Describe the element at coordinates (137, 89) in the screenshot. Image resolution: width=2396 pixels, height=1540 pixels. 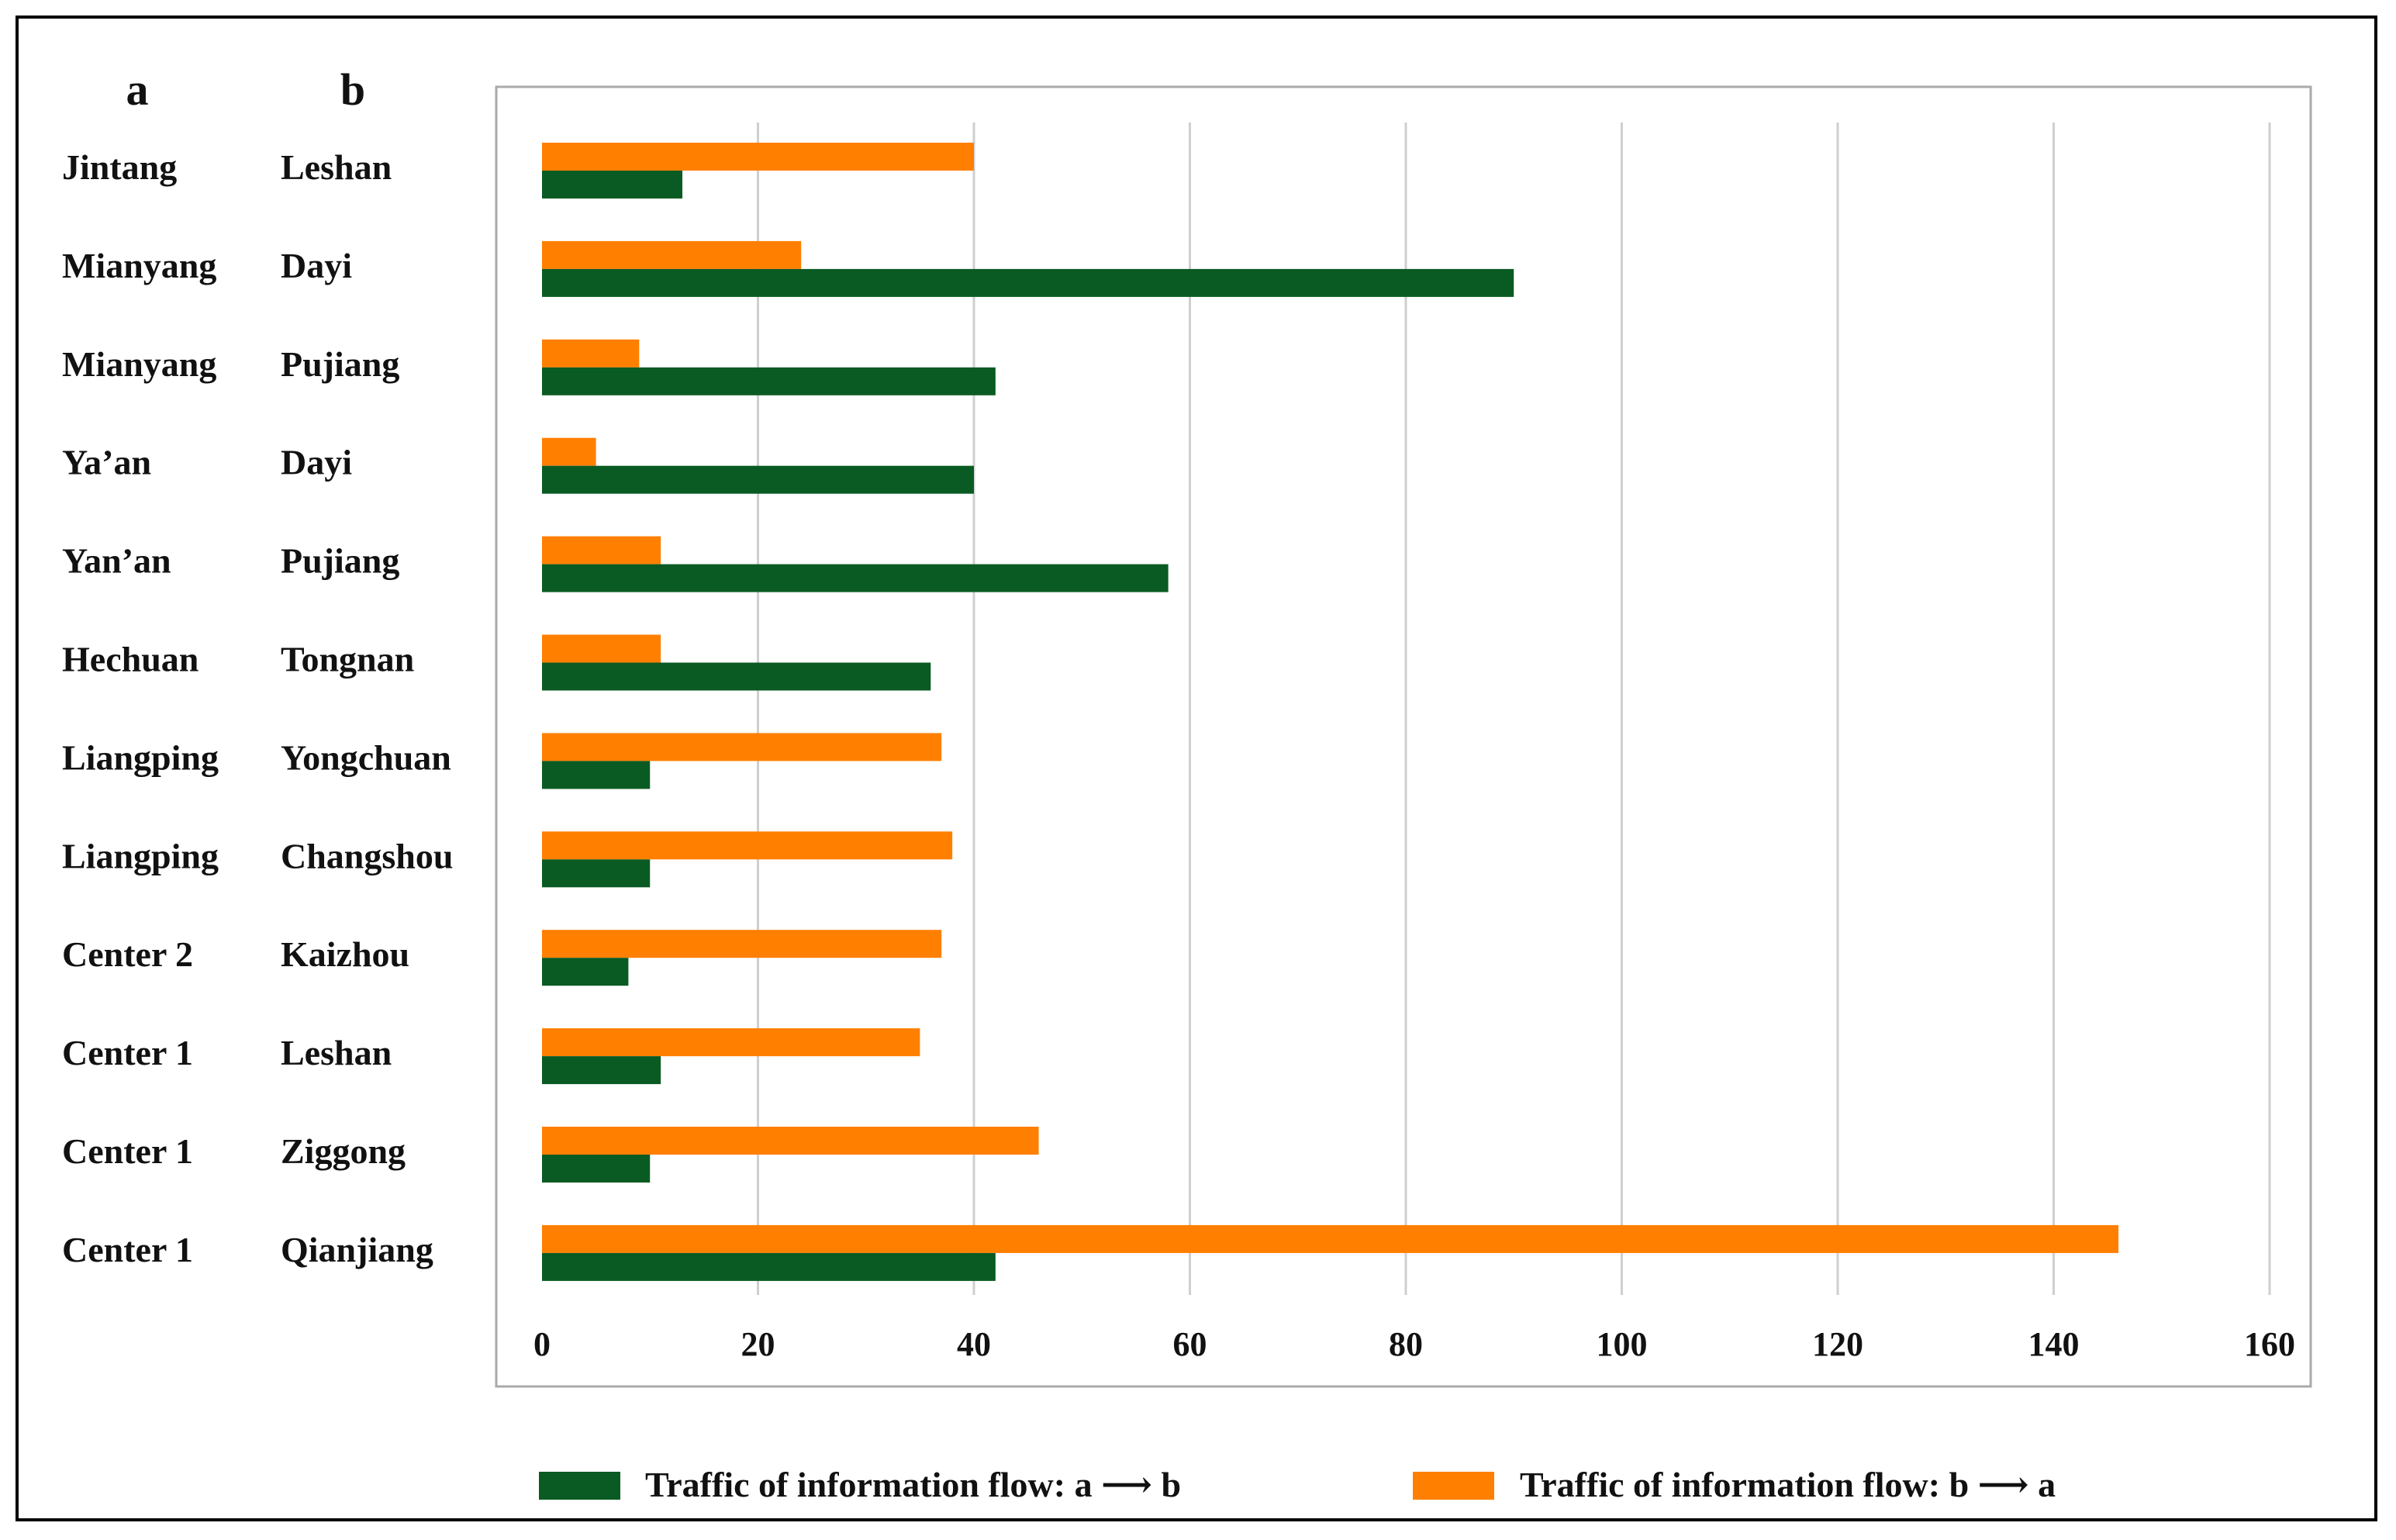
I see `column-header-a: a` at that location.